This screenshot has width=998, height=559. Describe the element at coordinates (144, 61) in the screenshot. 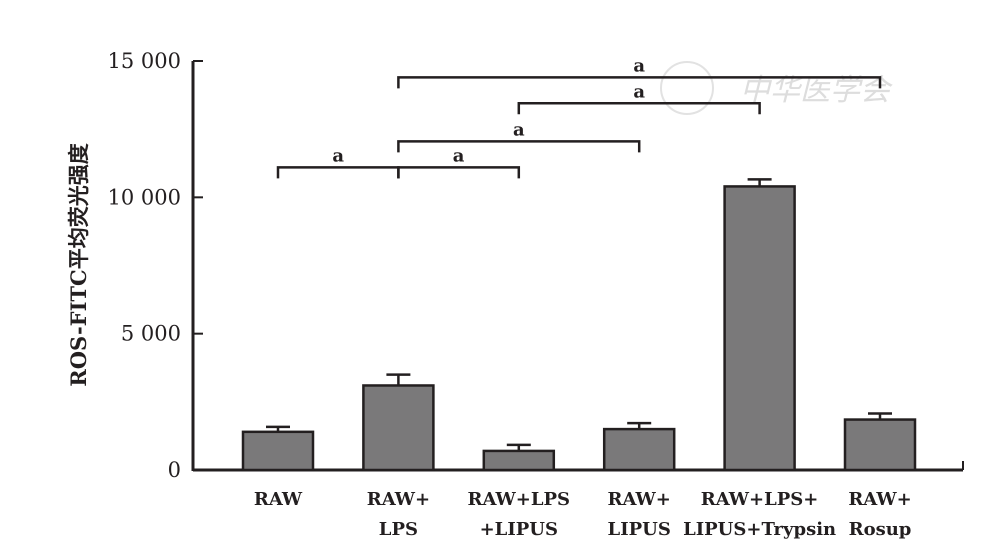

I see `y-tick-label: 15 000` at that location.